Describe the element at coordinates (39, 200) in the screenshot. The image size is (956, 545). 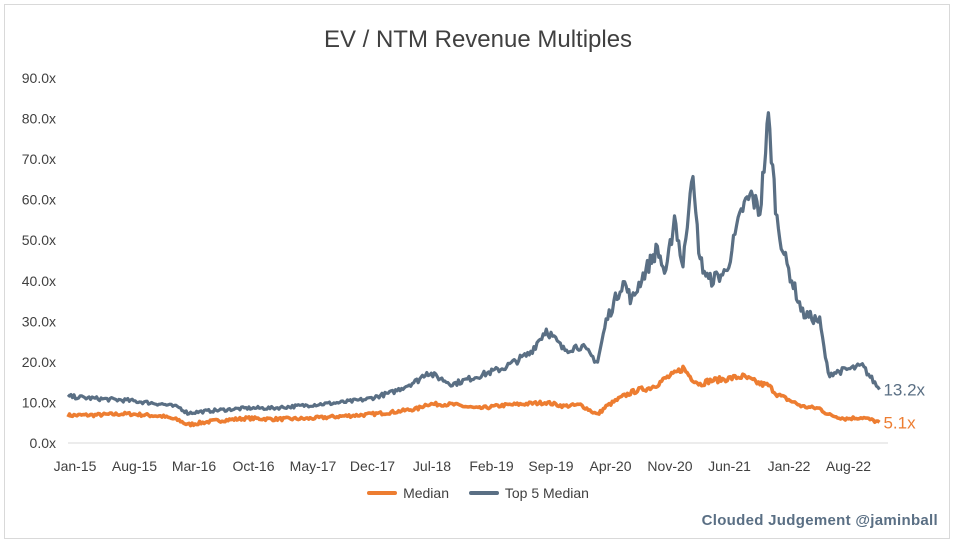
I see `y-tick-label: 60.0x` at that location.